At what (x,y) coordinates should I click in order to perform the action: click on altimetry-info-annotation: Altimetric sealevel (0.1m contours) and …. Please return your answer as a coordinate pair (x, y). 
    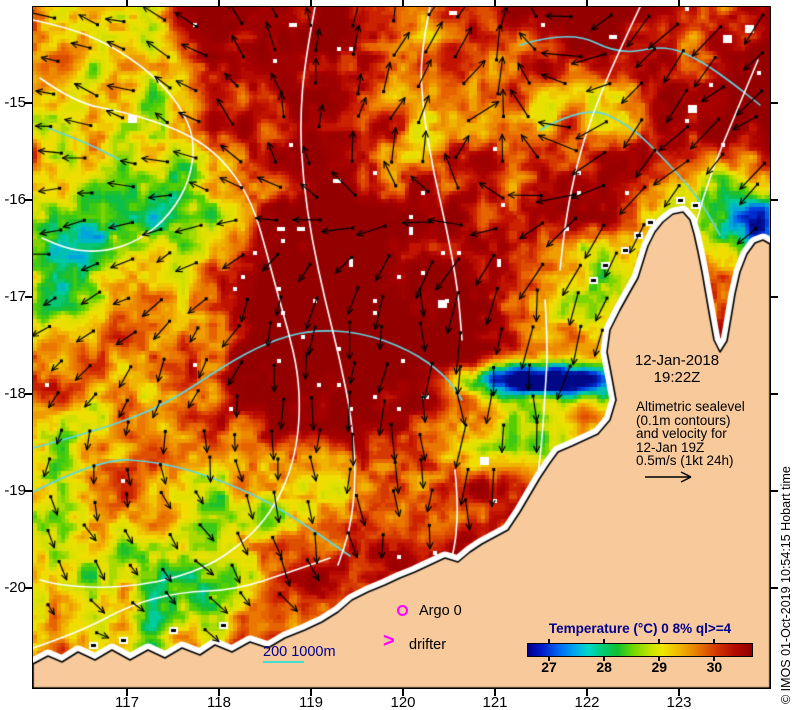
    Looking at the image, I should click on (690, 434).